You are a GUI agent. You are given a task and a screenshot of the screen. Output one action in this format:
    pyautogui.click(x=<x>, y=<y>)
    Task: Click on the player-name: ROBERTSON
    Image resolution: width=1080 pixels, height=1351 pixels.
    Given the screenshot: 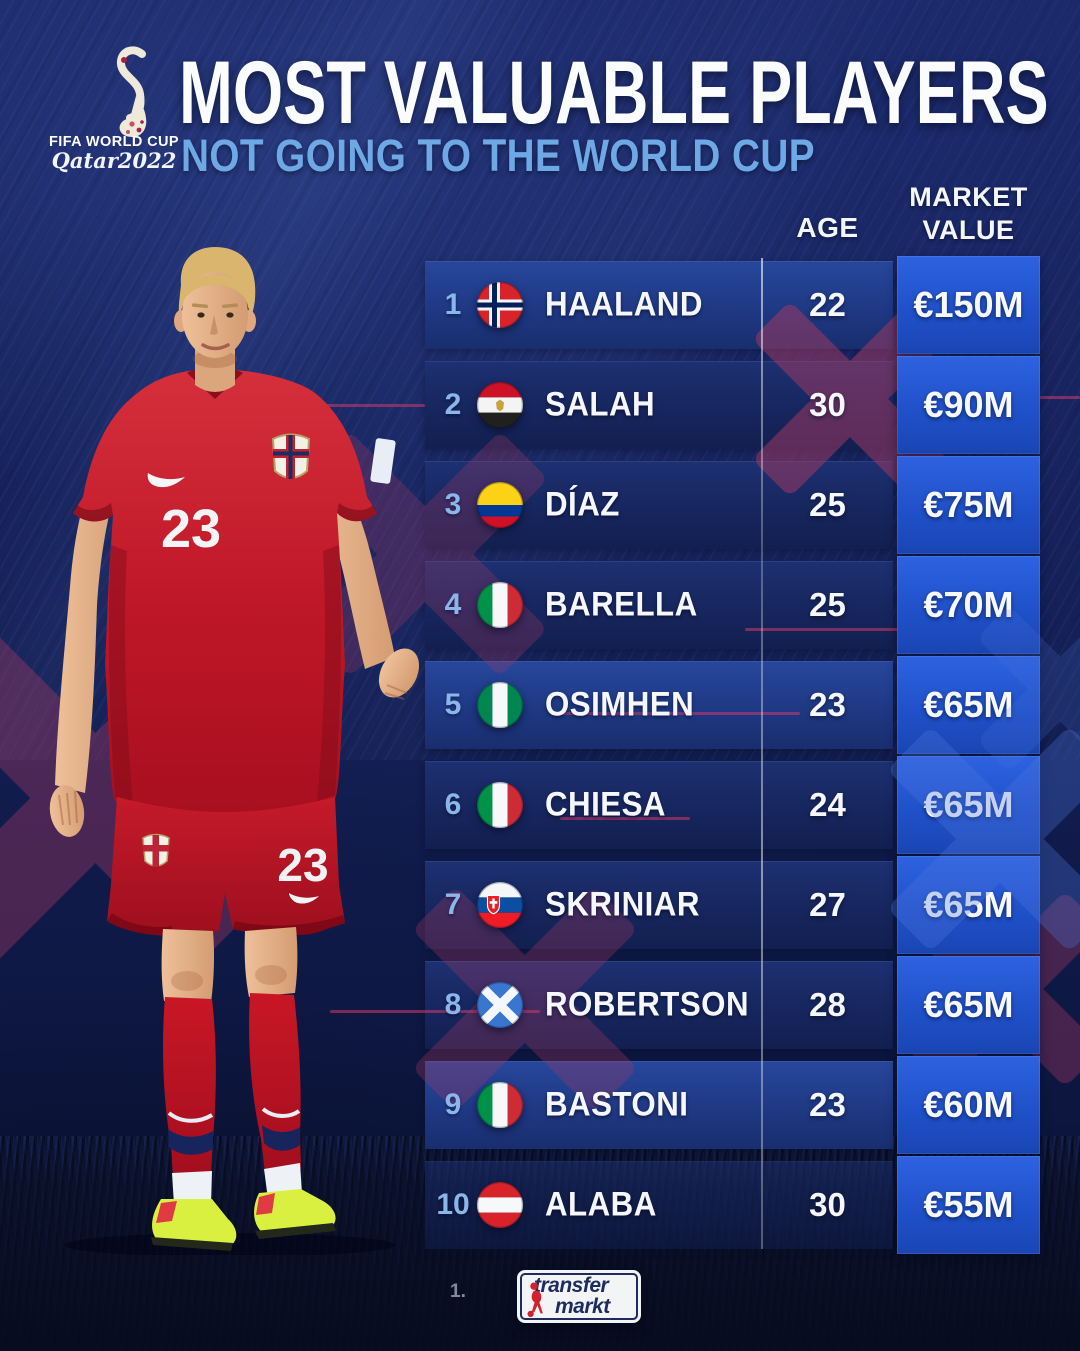 What is the action you would take?
    pyautogui.click(x=647, y=1004)
    